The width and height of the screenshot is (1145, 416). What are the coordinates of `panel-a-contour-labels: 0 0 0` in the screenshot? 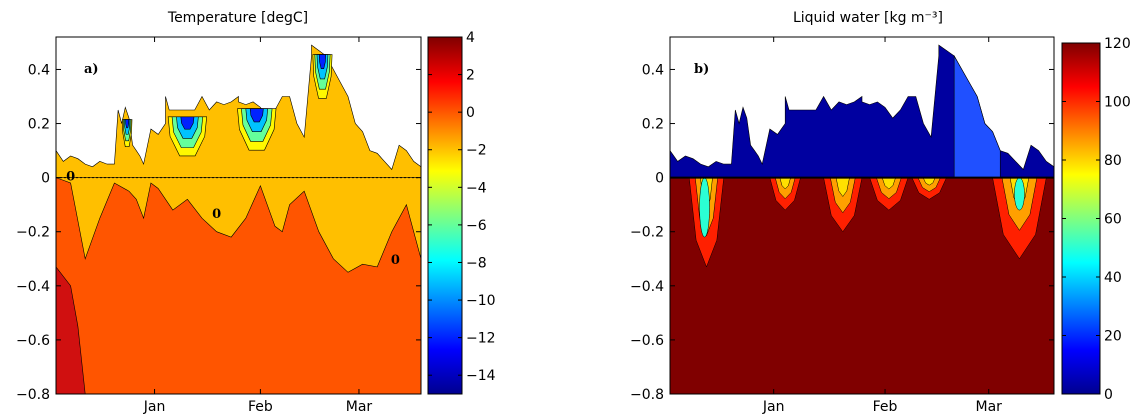 It's located at (233, 218).